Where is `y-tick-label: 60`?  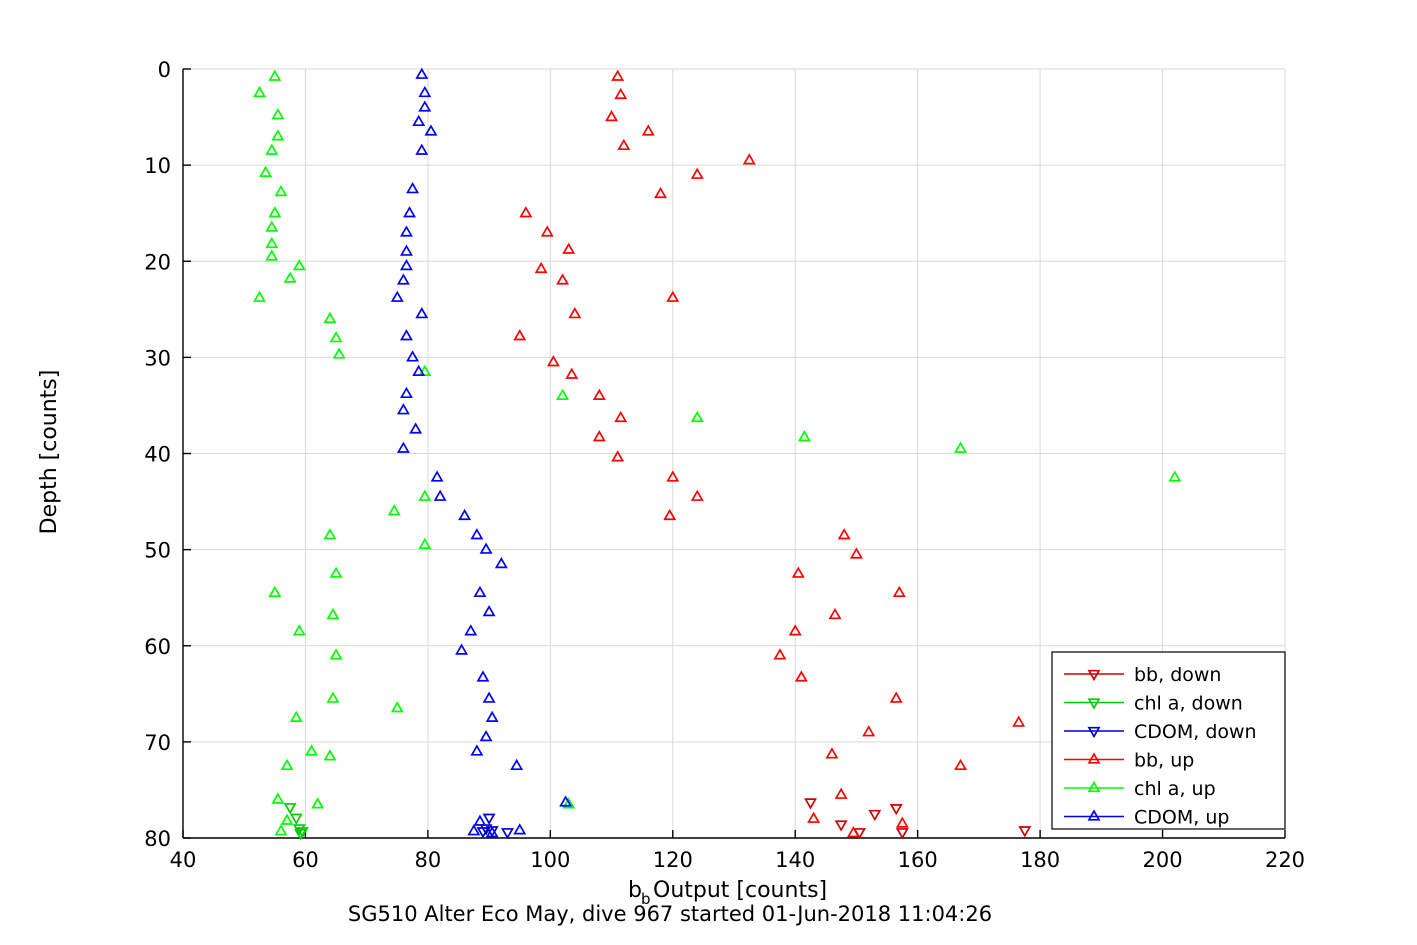
y-tick-label: 60 is located at coordinates (157, 647).